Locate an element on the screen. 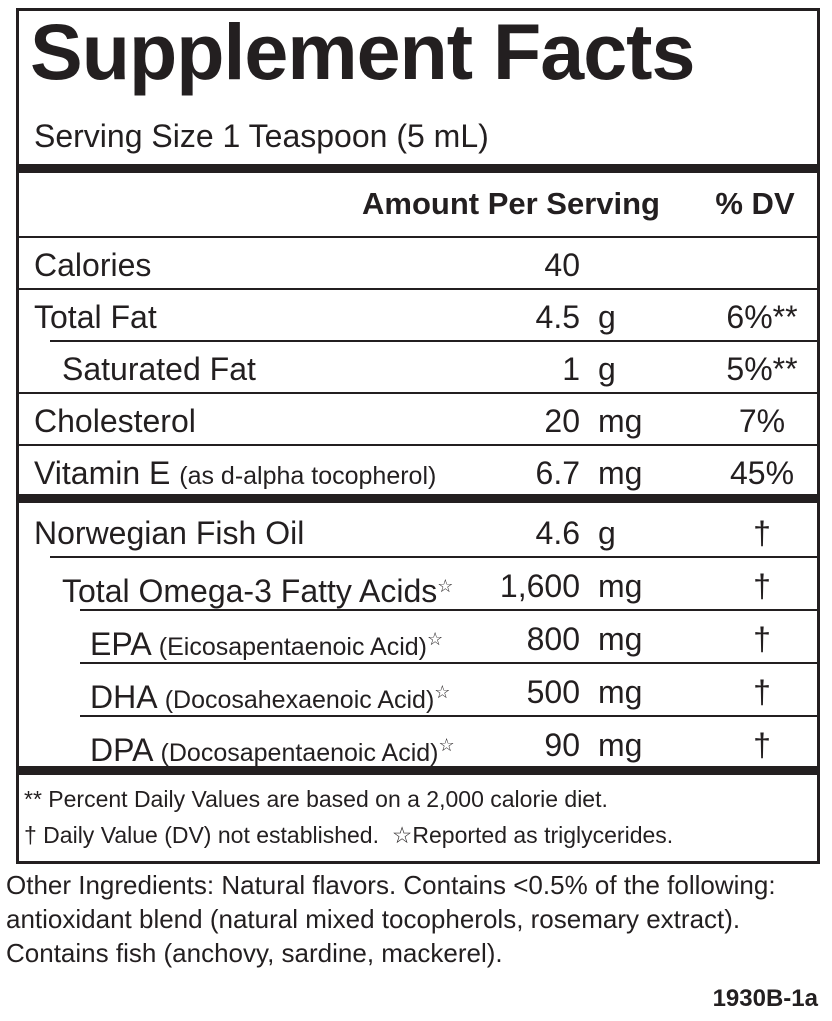 This screenshot has height=1021, width=832. daily-value: 7% is located at coordinates (762, 421).